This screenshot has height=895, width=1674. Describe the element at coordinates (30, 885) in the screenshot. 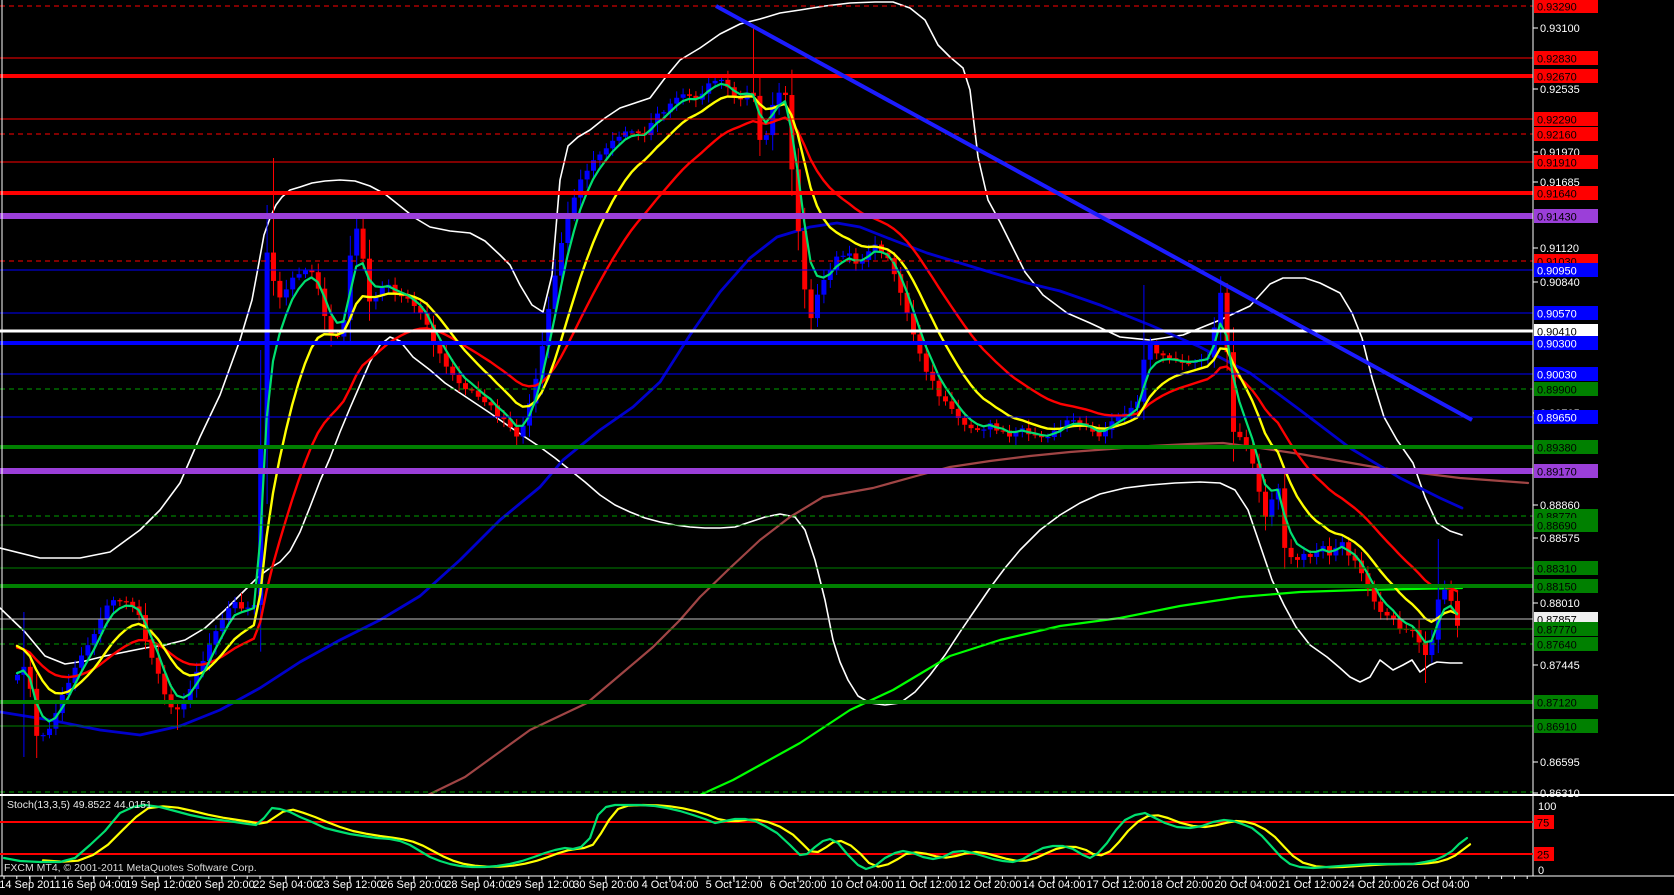

I see `time-axis-label: 14 Sep 2011` at that location.